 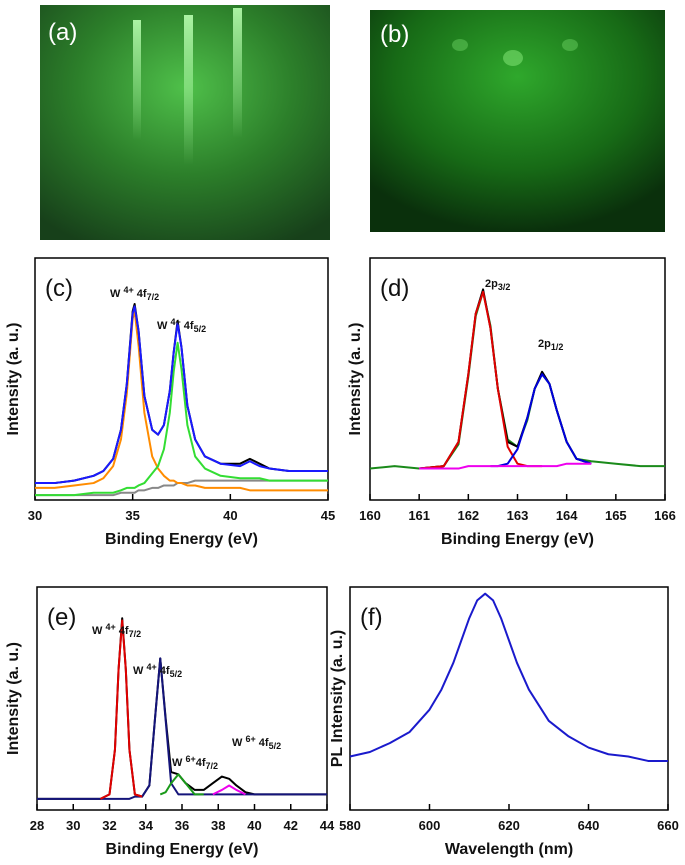 I want to click on panel-label: (e), so click(x=61, y=617).